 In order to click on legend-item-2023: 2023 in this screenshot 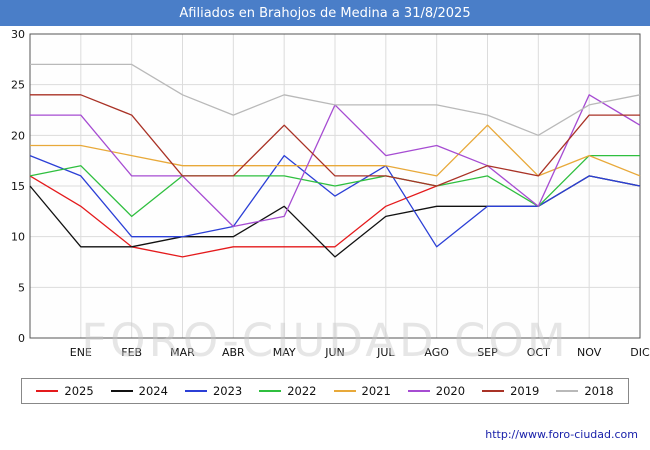, I will do `click(213, 391)`.